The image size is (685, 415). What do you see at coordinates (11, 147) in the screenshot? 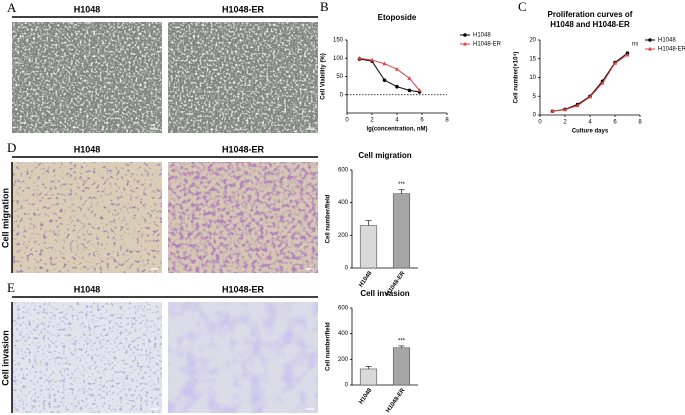
I see `panel-label: D` at bounding box center [11, 147].